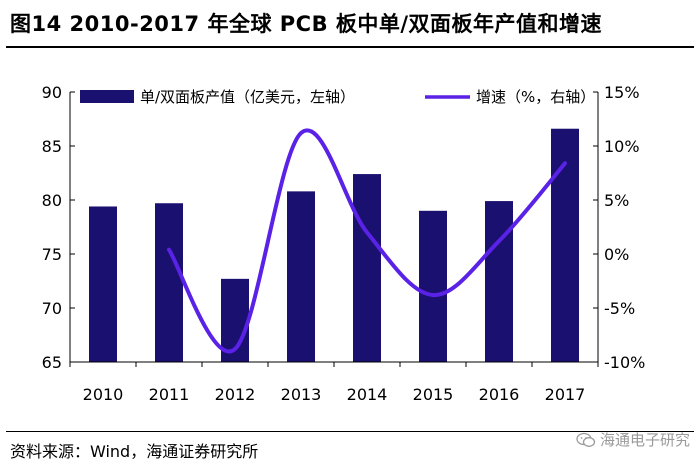  What do you see at coordinates (247, 97) in the screenshot?
I see `legend-bar-label: 单/双面板产值（亿美元，左轴）` at bounding box center [247, 97].